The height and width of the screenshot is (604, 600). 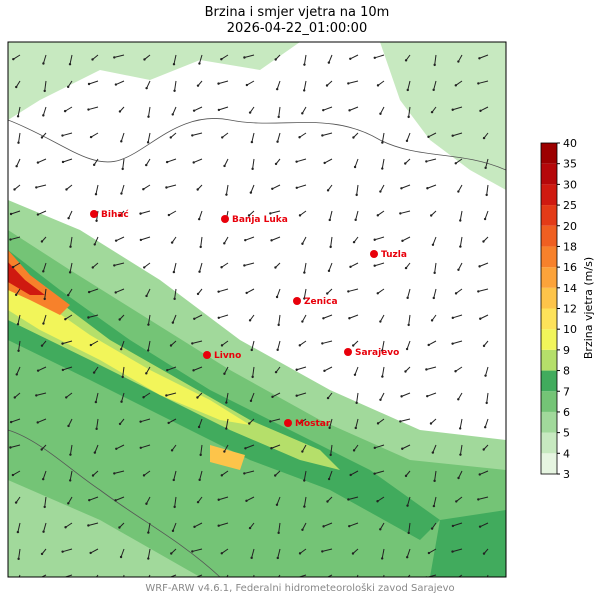 What do you see at coordinates (115, 214) in the screenshot?
I see `city-label: Bihać` at bounding box center [115, 214].